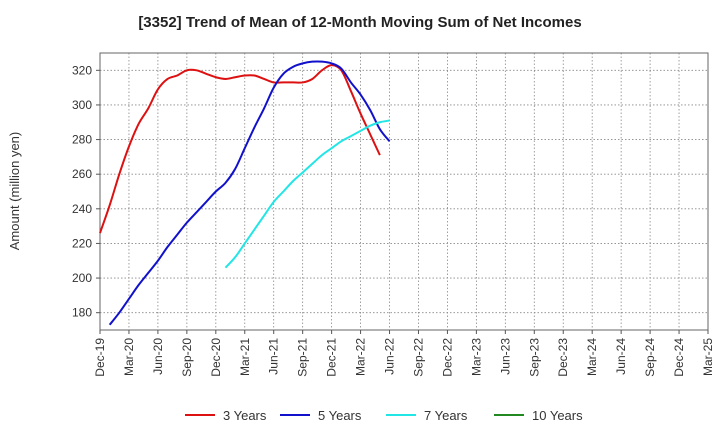 The image size is (720, 440). Describe the element at coordinates (557, 415) in the screenshot. I see `legend-label: 10 Years` at that location.